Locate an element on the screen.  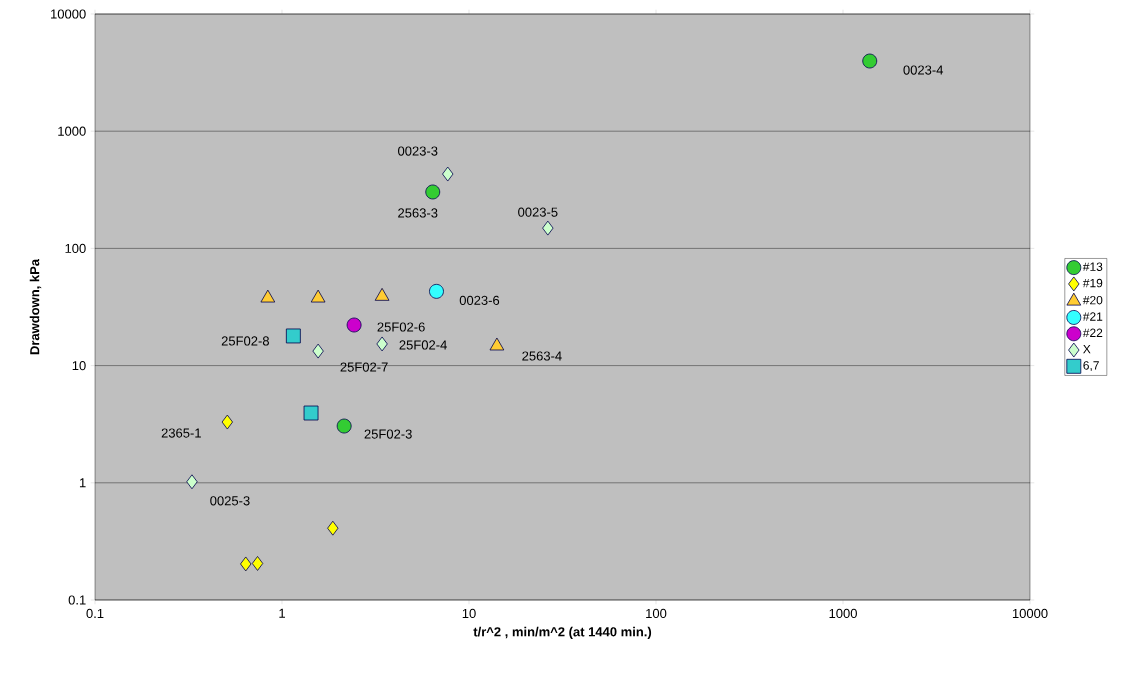
legend-label: #20 is located at coordinates (1092, 300).